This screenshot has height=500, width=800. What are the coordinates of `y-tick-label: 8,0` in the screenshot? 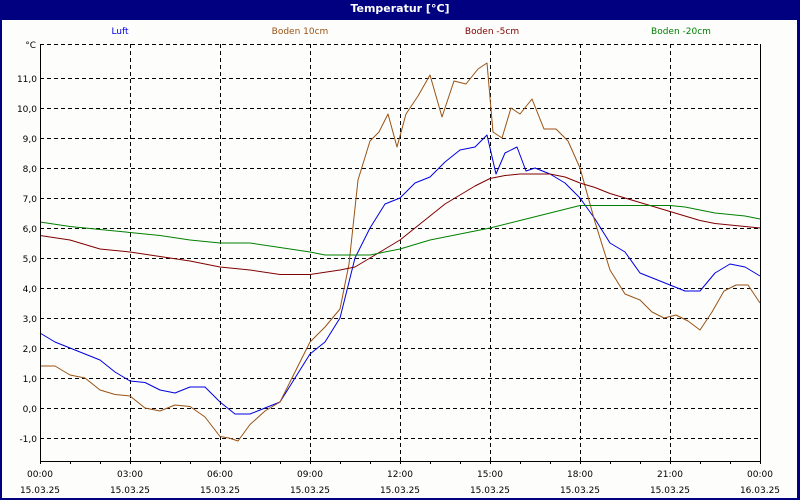 It's located at (30, 170).